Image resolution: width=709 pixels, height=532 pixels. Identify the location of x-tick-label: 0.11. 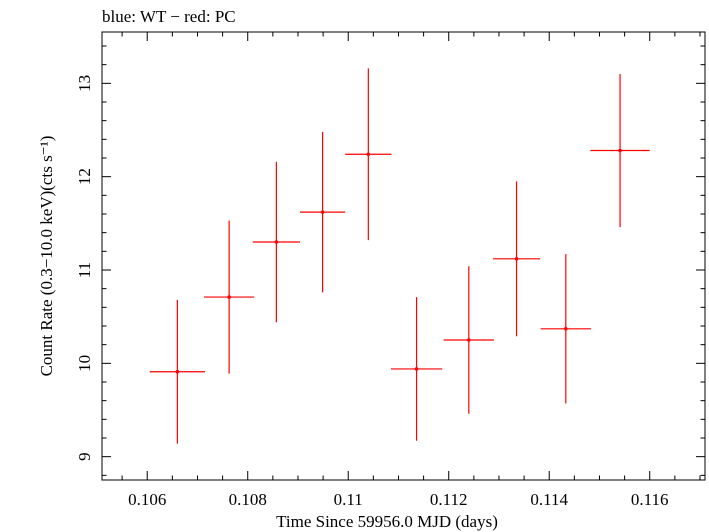
(348, 499).